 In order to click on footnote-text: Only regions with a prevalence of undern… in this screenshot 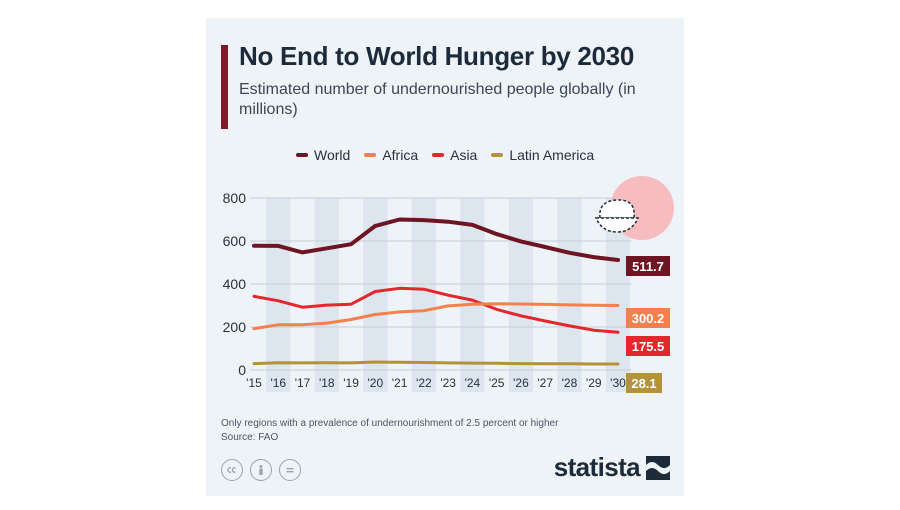, I will do `click(390, 423)`.